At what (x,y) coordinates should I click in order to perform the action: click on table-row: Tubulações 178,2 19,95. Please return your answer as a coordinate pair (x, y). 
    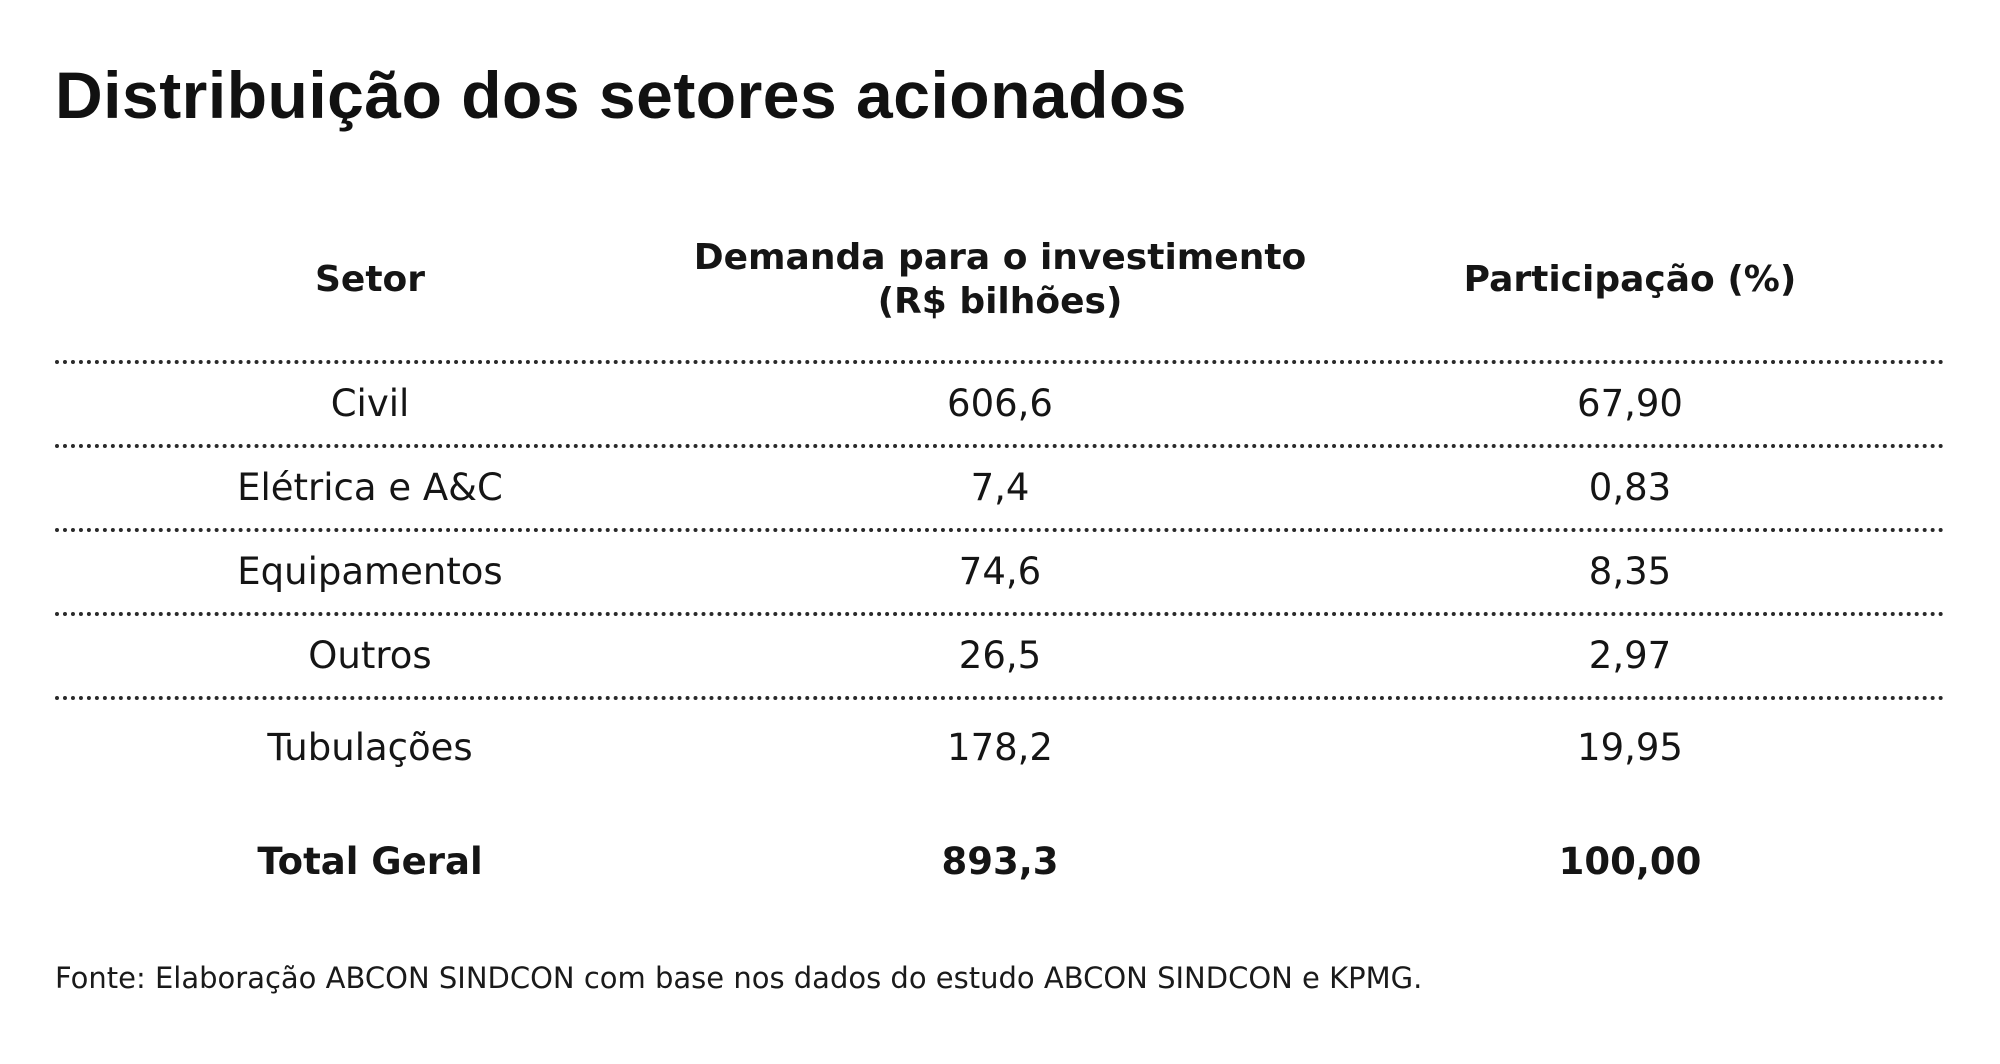
    Looking at the image, I should click on (1000, 748).